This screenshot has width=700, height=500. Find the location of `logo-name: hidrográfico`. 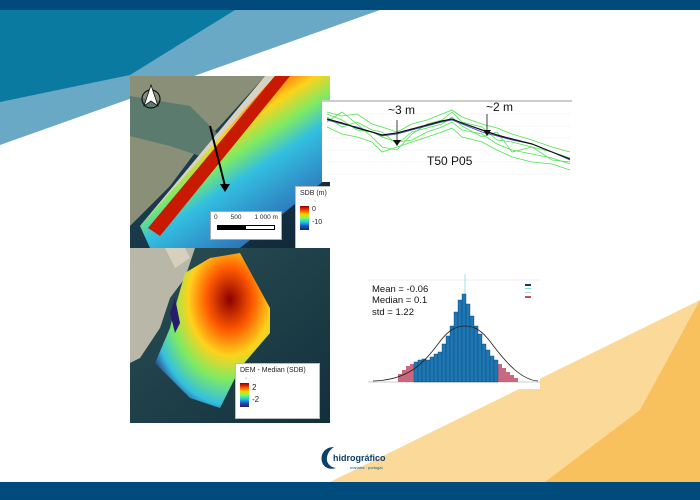

logo-name: hidrográfico is located at coordinates (359, 458).